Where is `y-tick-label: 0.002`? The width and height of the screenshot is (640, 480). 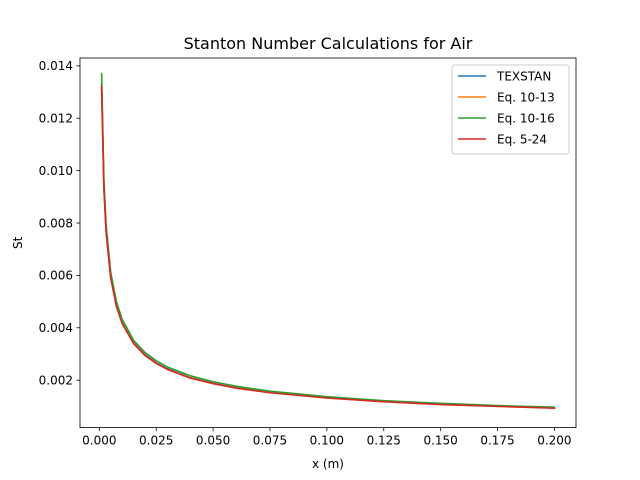 y-tick-label: 0.002 is located at coordinates (56, 380).